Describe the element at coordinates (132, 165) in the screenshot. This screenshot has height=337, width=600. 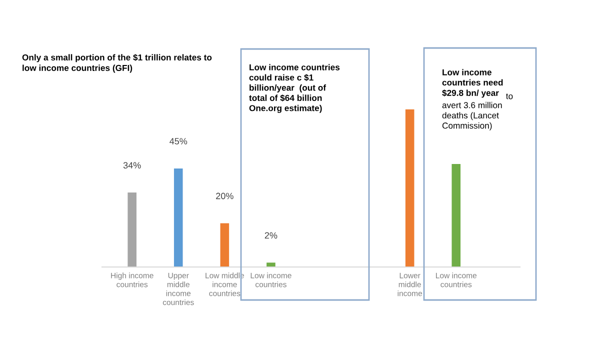
I see `data-label: 34%` at that location.